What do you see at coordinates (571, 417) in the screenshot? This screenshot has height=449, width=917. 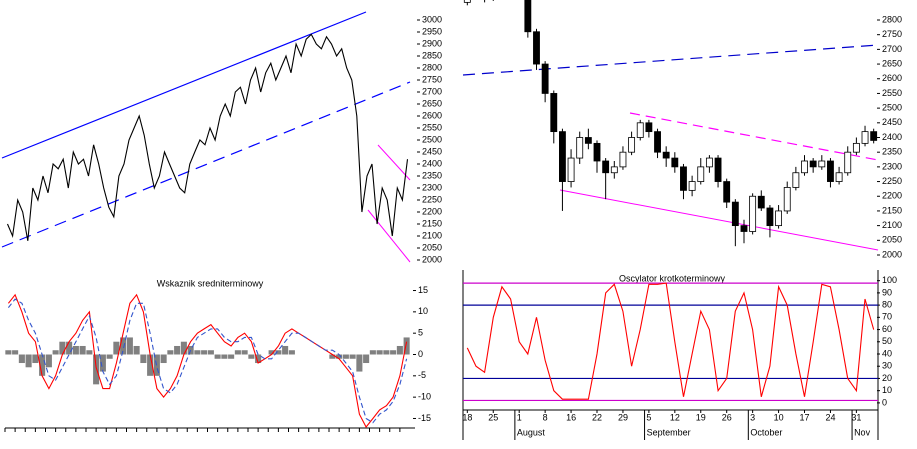 I see `x-tick-label: 16` at bounding box center [571, 417].